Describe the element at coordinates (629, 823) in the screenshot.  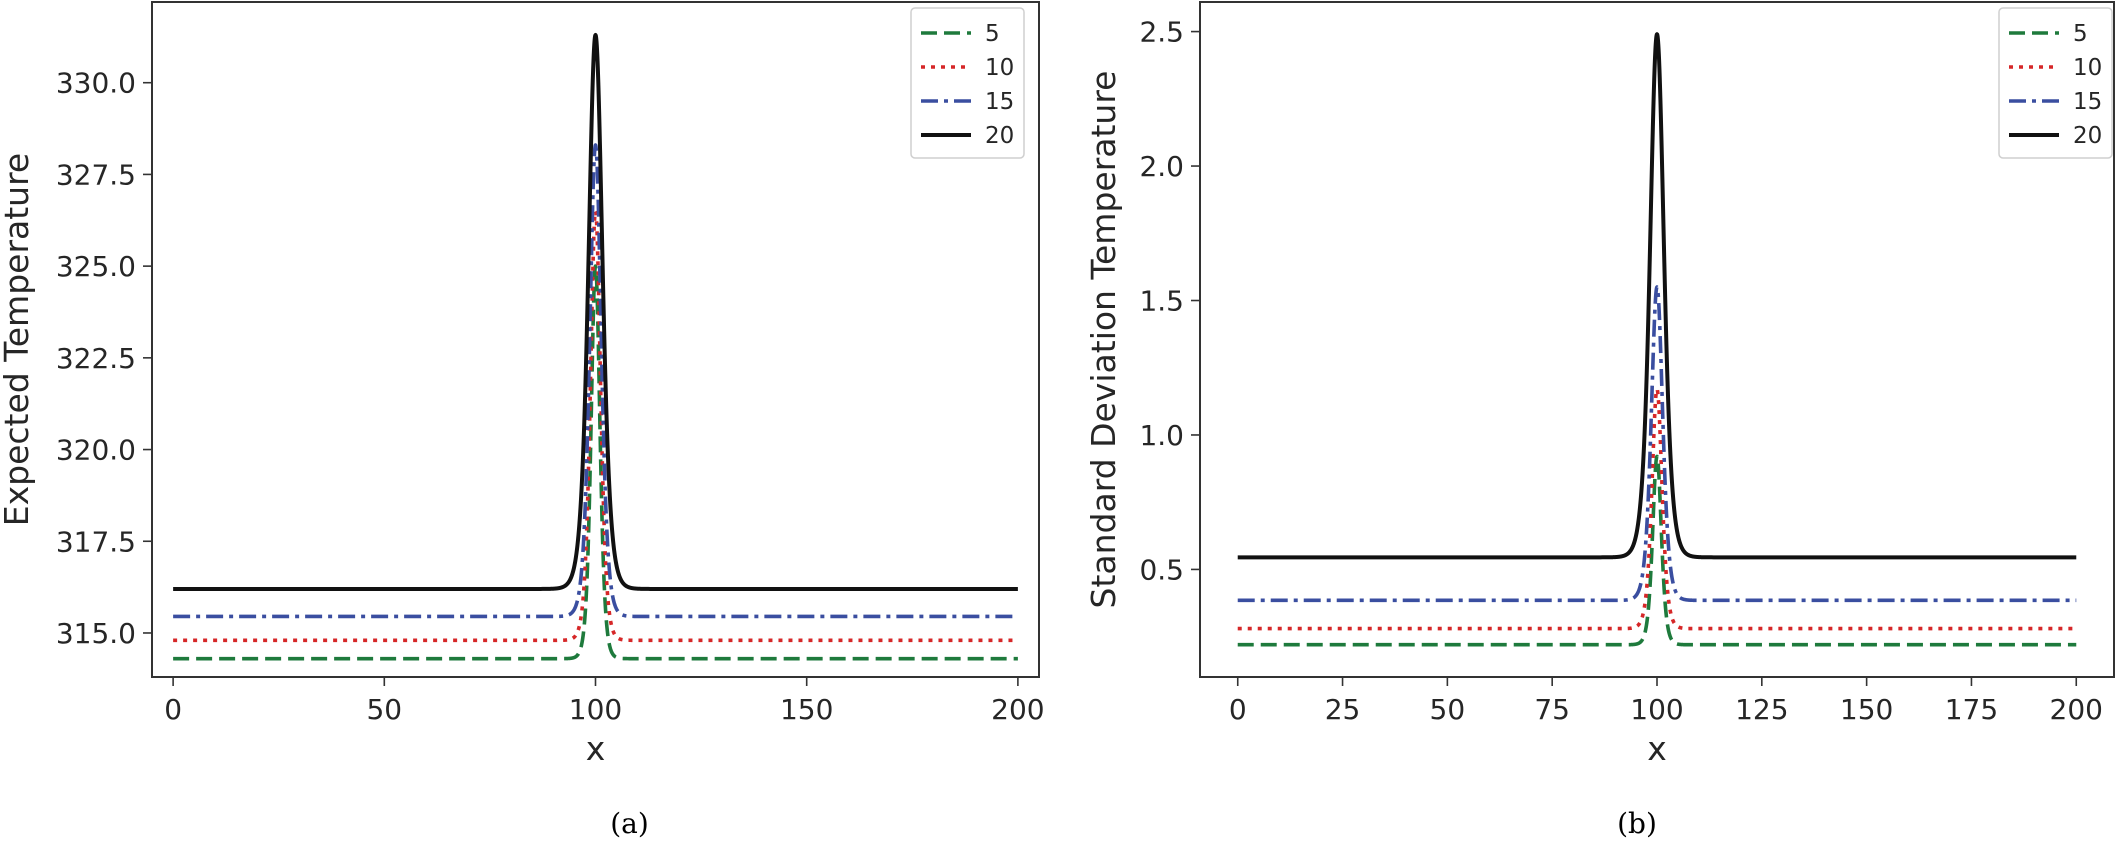
I see `subfigure-caption: (a)` at that location.